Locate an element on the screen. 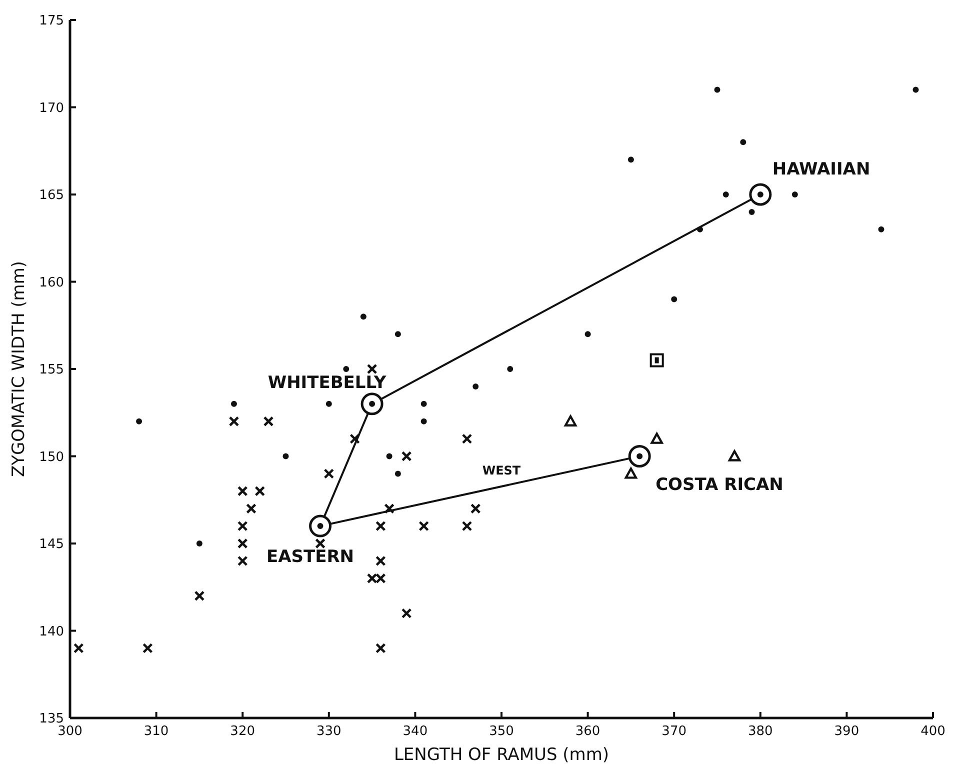  annotation: EASTERN is located at coordinates (310, 557).